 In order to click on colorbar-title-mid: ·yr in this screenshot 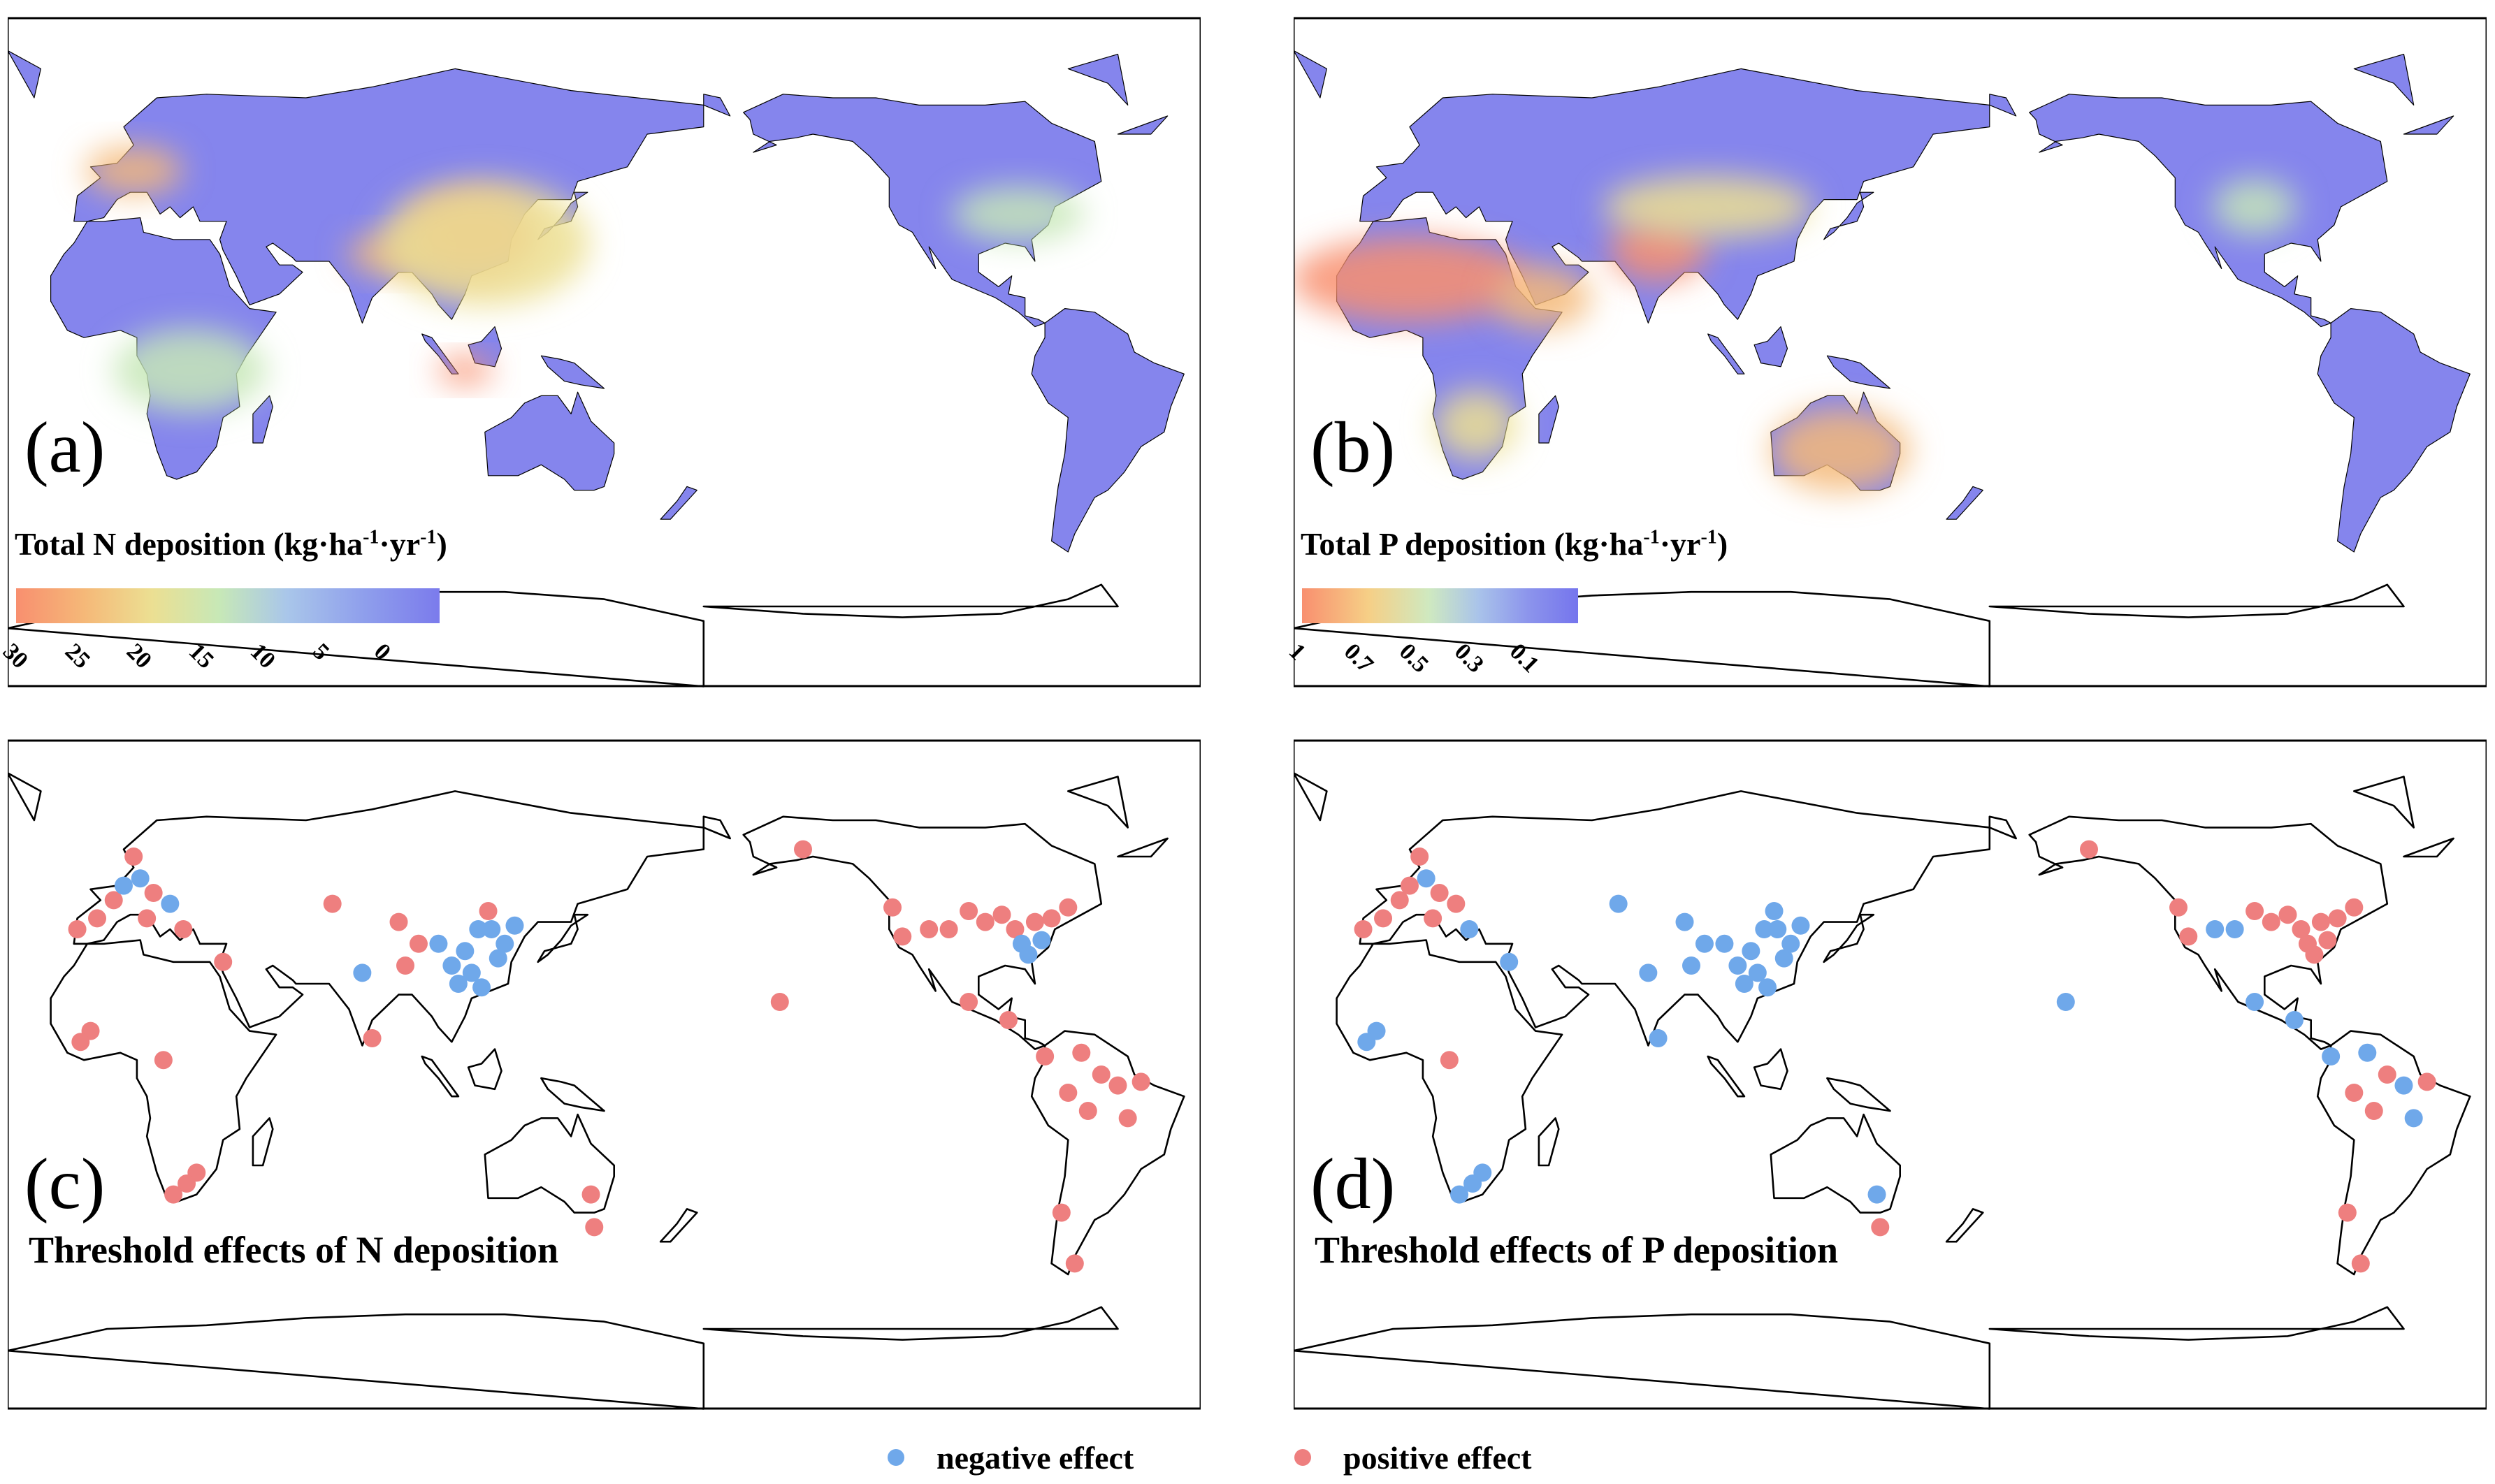, I will do `click(1680, 544)`.